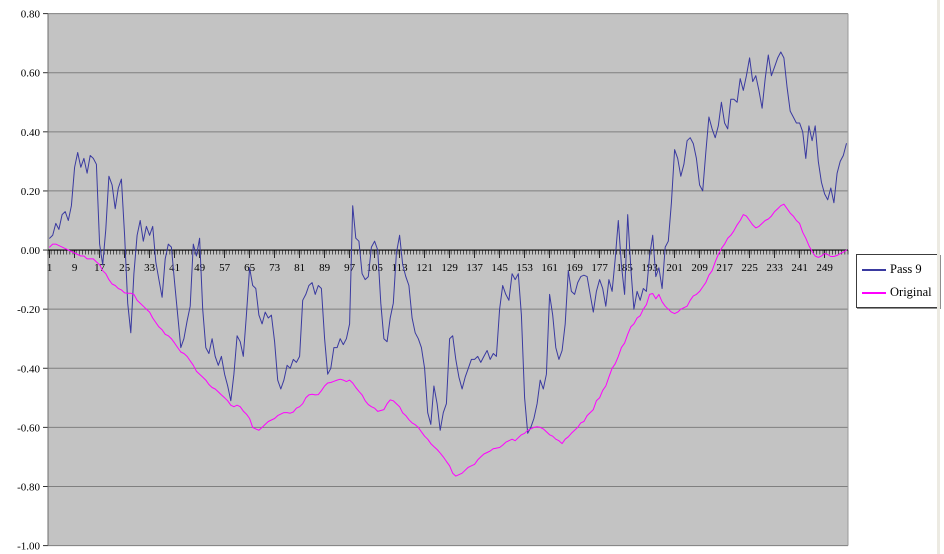 The height and width of the screenshot is (554, 944). What do you see at coordinates (325, 268) in the screenshot?
I see `x-tick-label: 89` at bounding box center [325, 268].